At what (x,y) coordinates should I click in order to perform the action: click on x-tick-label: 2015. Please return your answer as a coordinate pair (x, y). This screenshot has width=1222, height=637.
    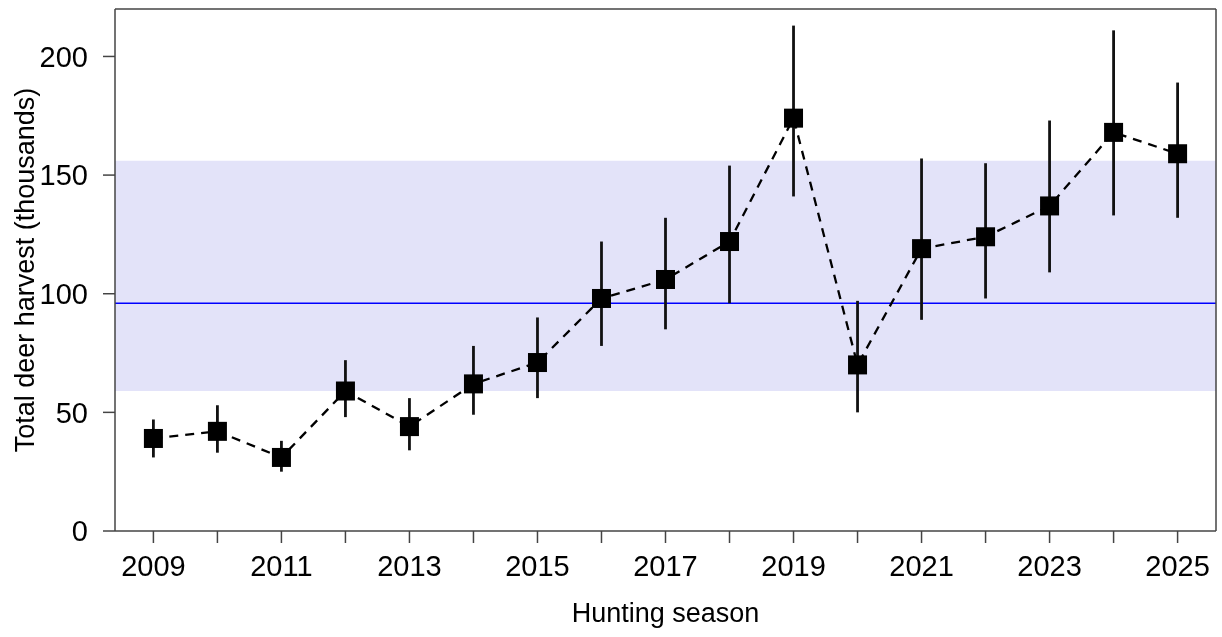
    Looking at the image, I should click on (537, 565).